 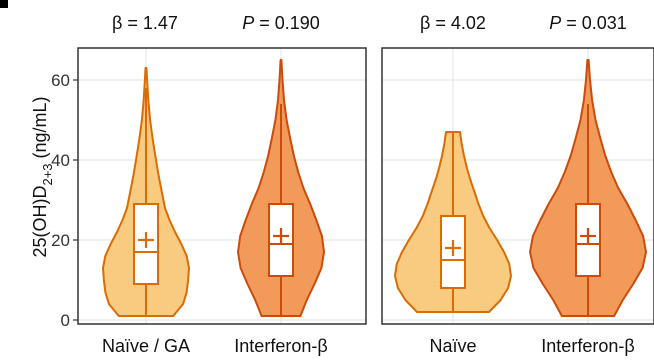 What do you see at coordinates (280, 346) in the screenshot?
I see `x-tick-interferon-left: Interferon-β` at bounding box center [280, 346].